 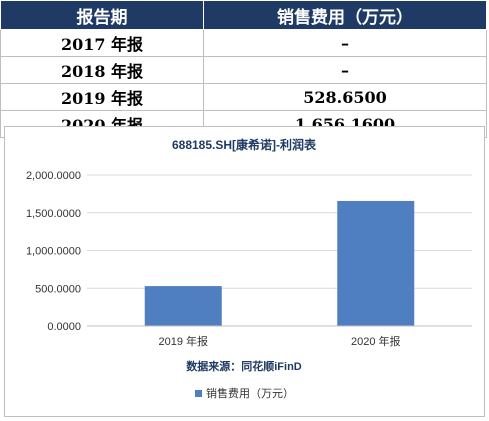 I want to click on table-row: 2019 年报 528.6500, so click(x=243, y=97).